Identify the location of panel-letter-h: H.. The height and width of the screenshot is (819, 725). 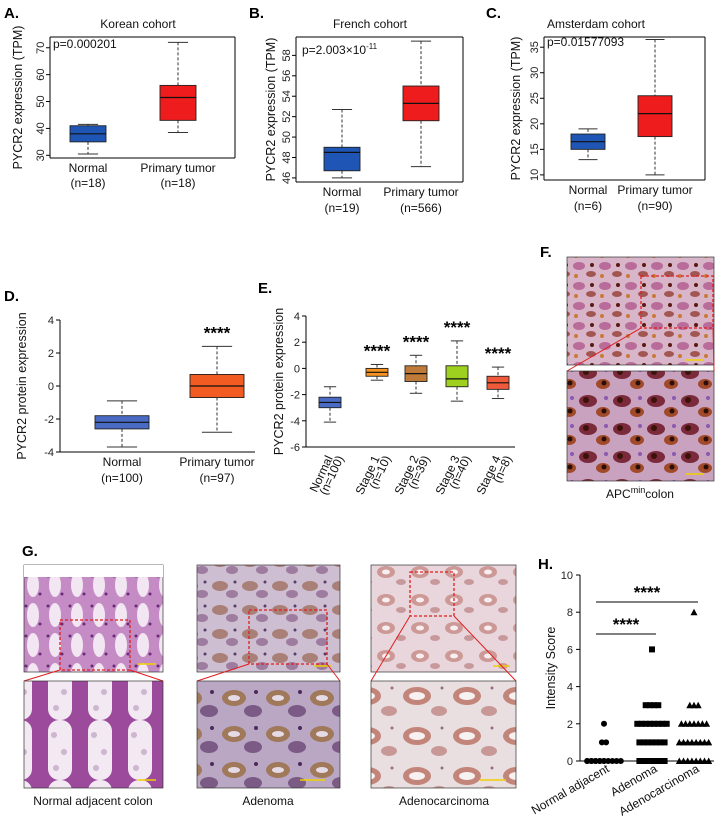
(545, 564).